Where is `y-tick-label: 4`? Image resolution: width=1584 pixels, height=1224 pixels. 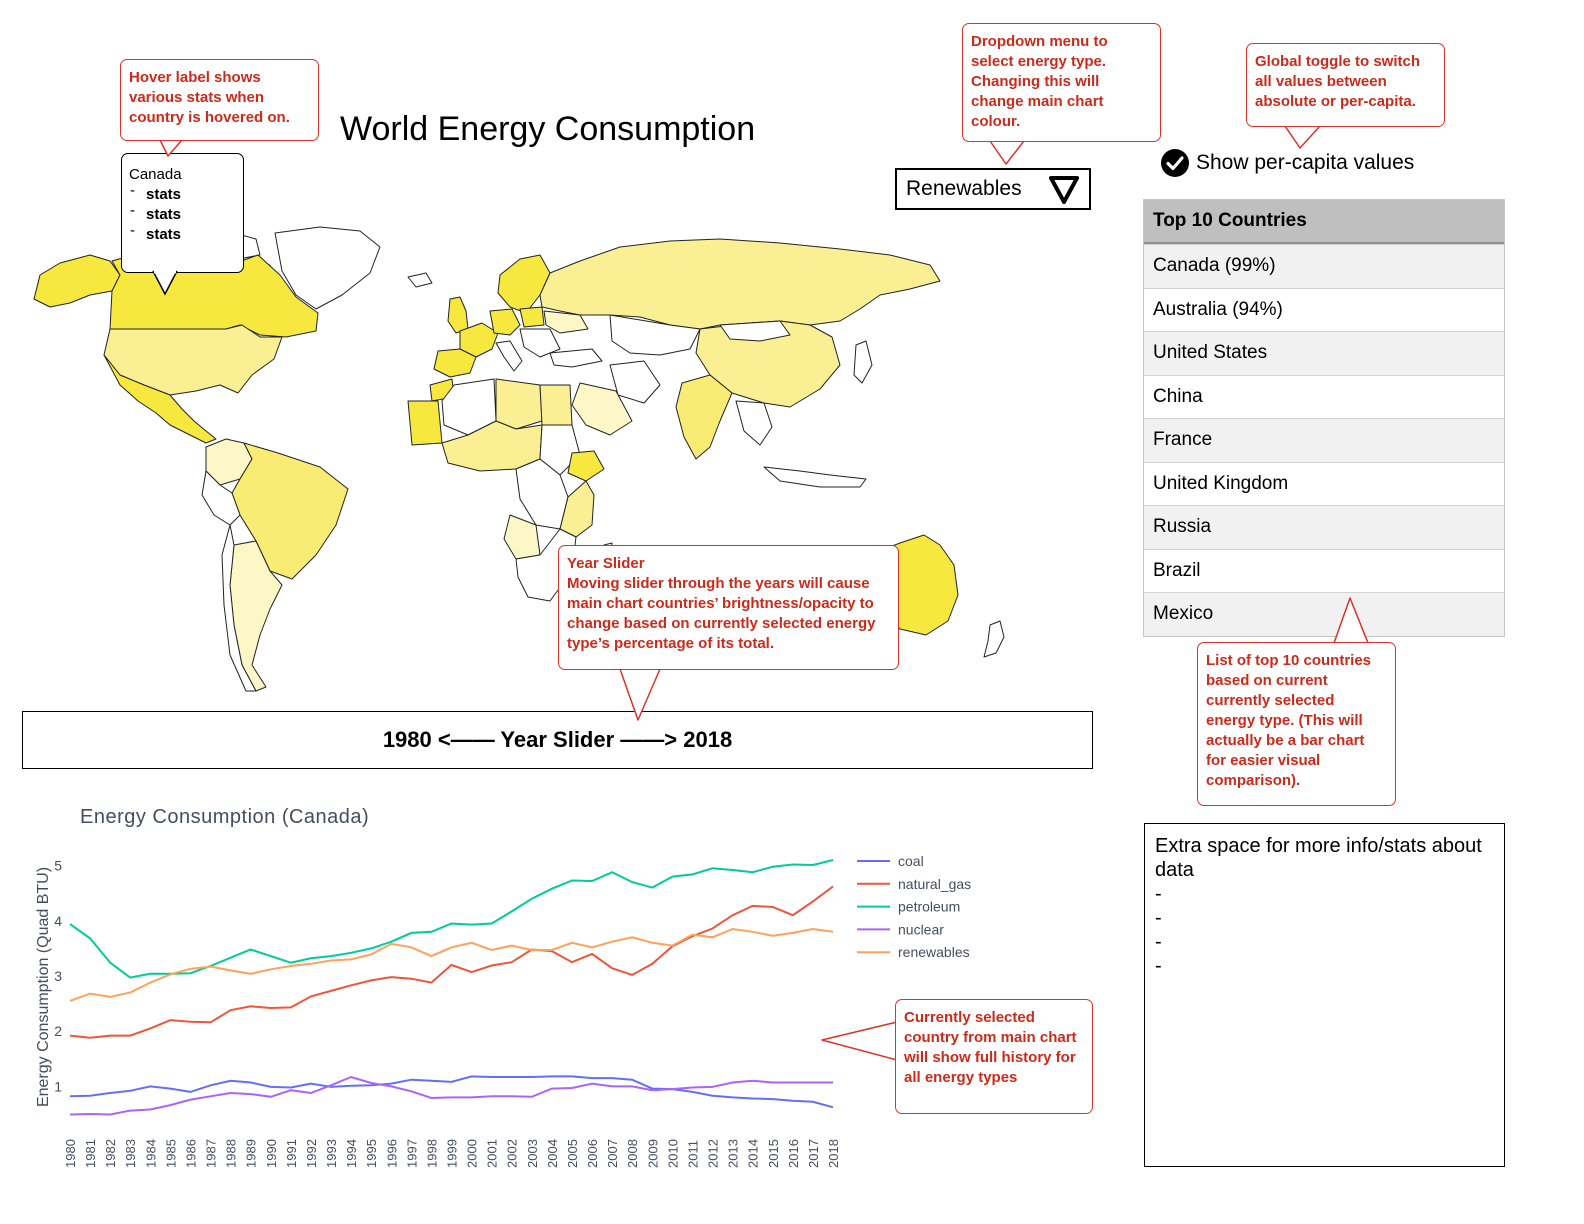
y-tick-label: 4 is located at coordinates (58, 921).